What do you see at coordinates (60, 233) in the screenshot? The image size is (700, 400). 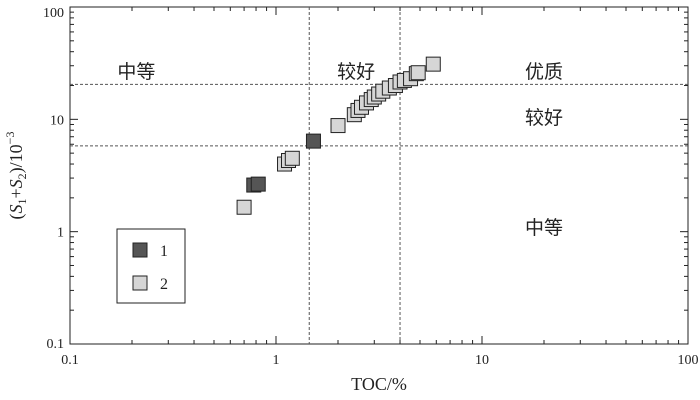 I see `y-tick-label: 1` at bounding box center [60, 233].